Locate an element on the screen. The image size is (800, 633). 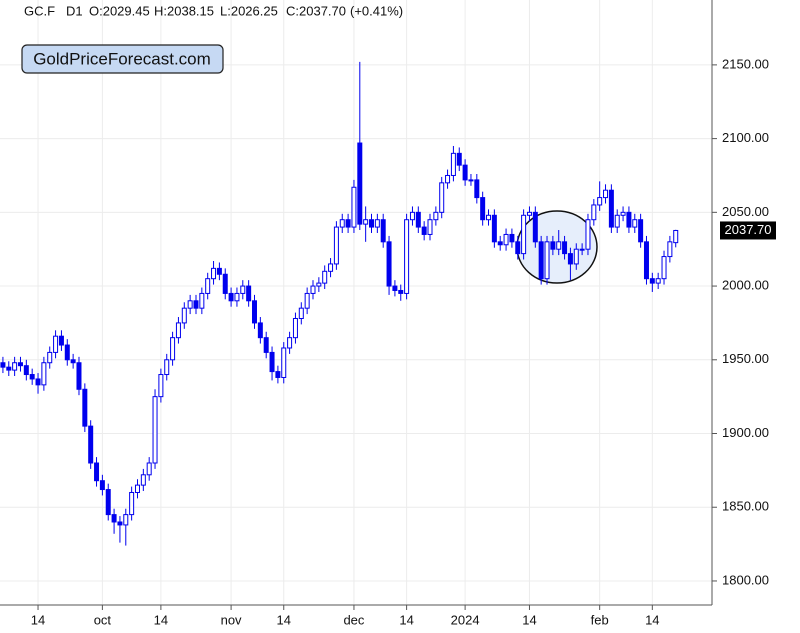
x-tick-label: feb is located at coordinates (600, 619).